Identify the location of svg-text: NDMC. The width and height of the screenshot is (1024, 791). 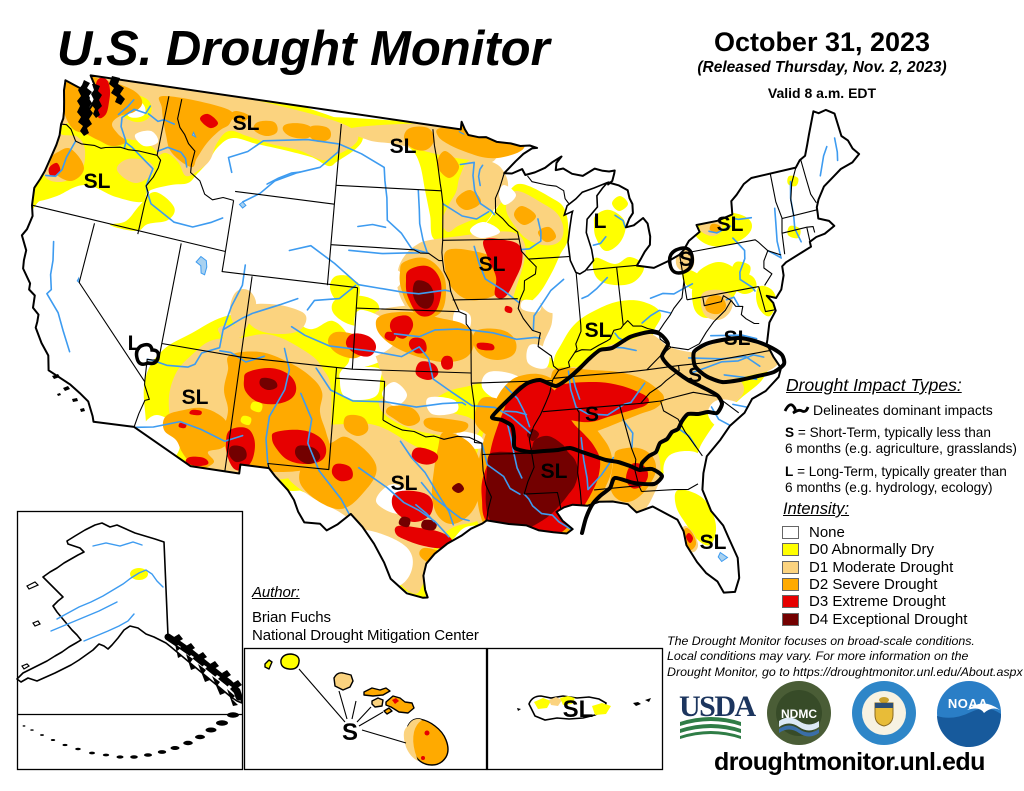
(799, 714).